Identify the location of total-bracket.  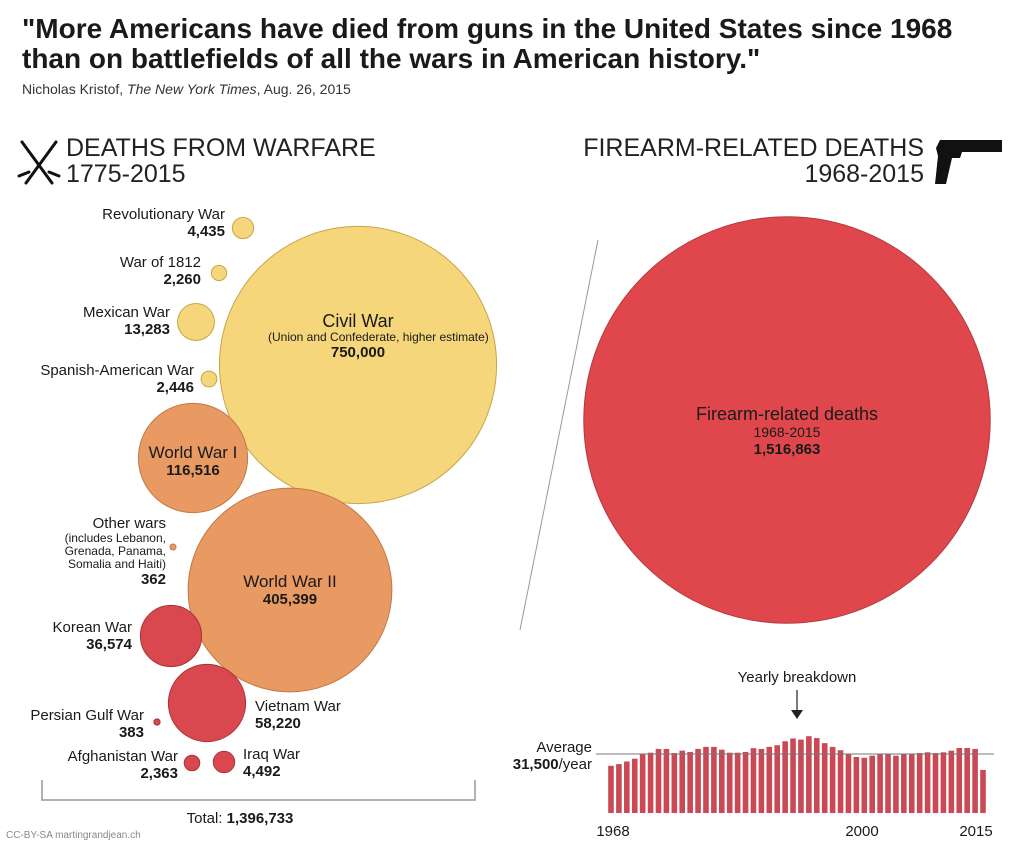
(258, 790).